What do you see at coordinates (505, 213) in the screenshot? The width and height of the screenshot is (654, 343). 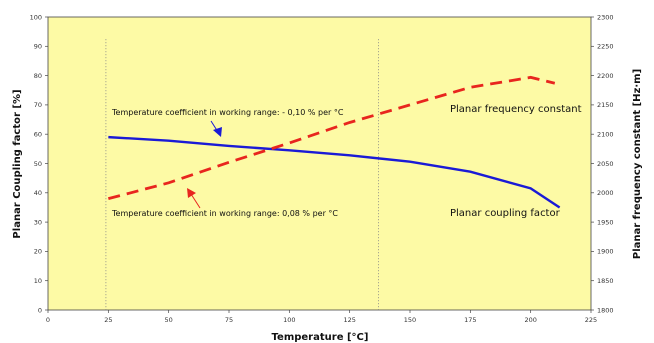 I see `label-coupling-curve: Planar coupling factor` at bounding box center [505, 213].